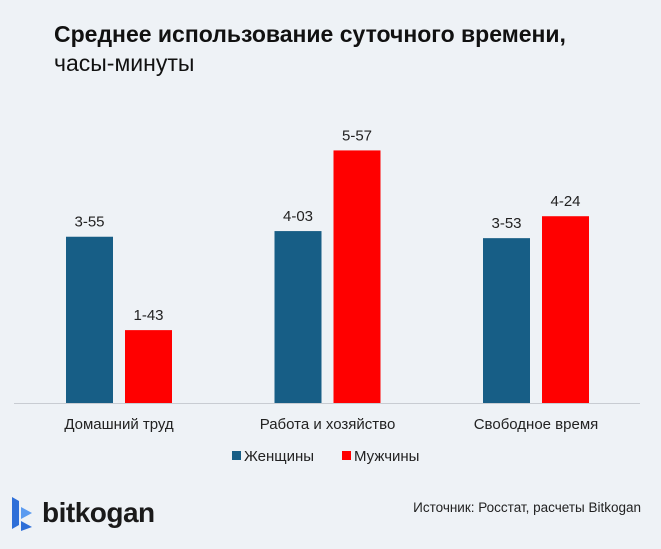  What do you see at coordinates (148, 315) in the screenshot?
I see `data-label: 1-43` at bounding box center [148, 315].